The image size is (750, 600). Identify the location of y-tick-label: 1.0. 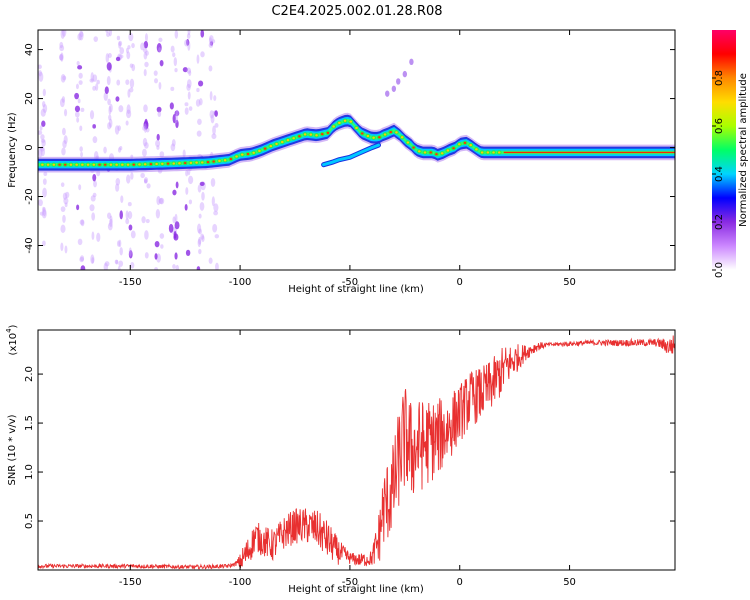
(29, 472).